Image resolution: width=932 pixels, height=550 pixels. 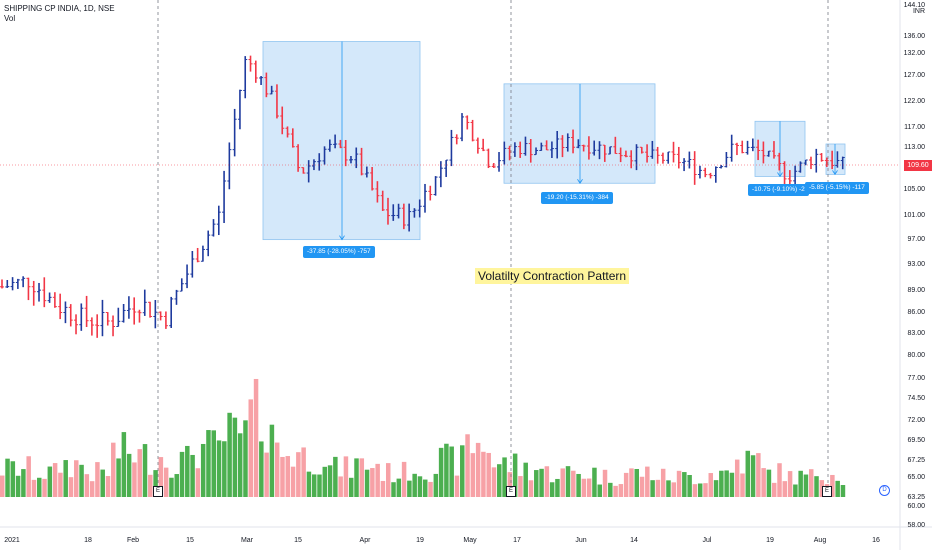 What do you see at coordinates (916, 290) in the screenshot?
I see `price-tick-label: 89.00` at bounding box center [916, 290].